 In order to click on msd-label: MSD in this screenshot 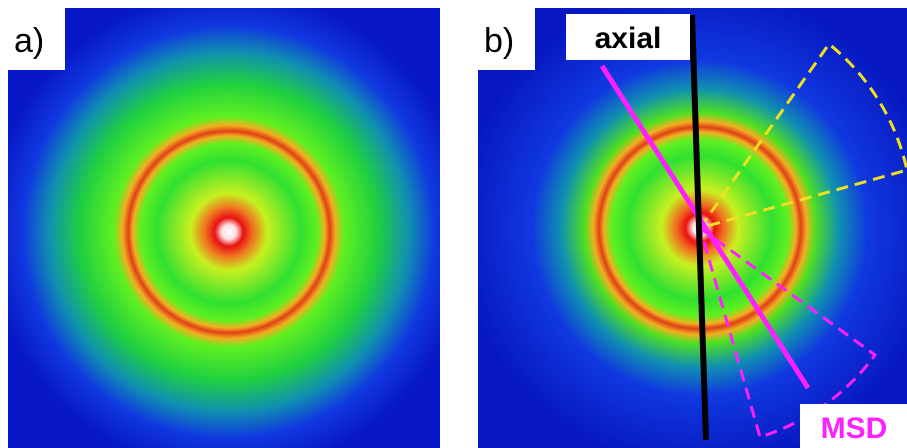, I will do `click(854, 428)`.